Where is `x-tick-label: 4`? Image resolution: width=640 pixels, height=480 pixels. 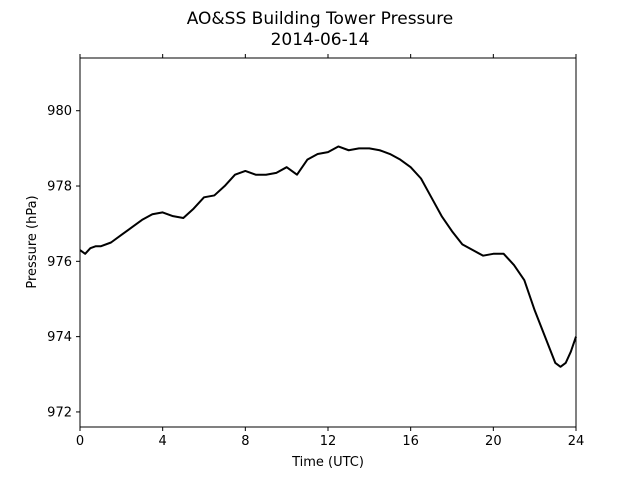
x-tick-label: 4 is located at coordinates (163, 441).